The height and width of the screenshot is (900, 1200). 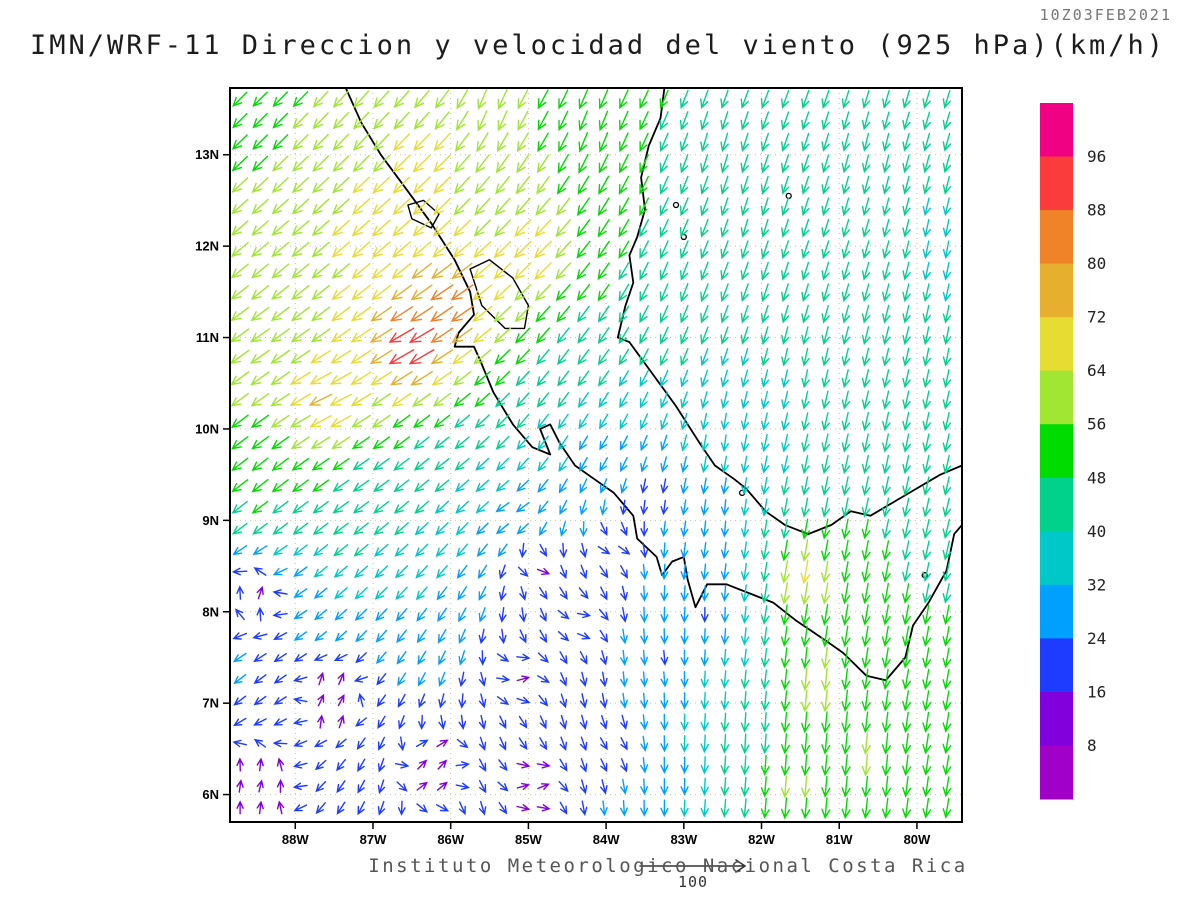 What do you see at coordinates (1056, 451) in the screenshot?
I see `colorbar` at bounding box center [1056, 451].